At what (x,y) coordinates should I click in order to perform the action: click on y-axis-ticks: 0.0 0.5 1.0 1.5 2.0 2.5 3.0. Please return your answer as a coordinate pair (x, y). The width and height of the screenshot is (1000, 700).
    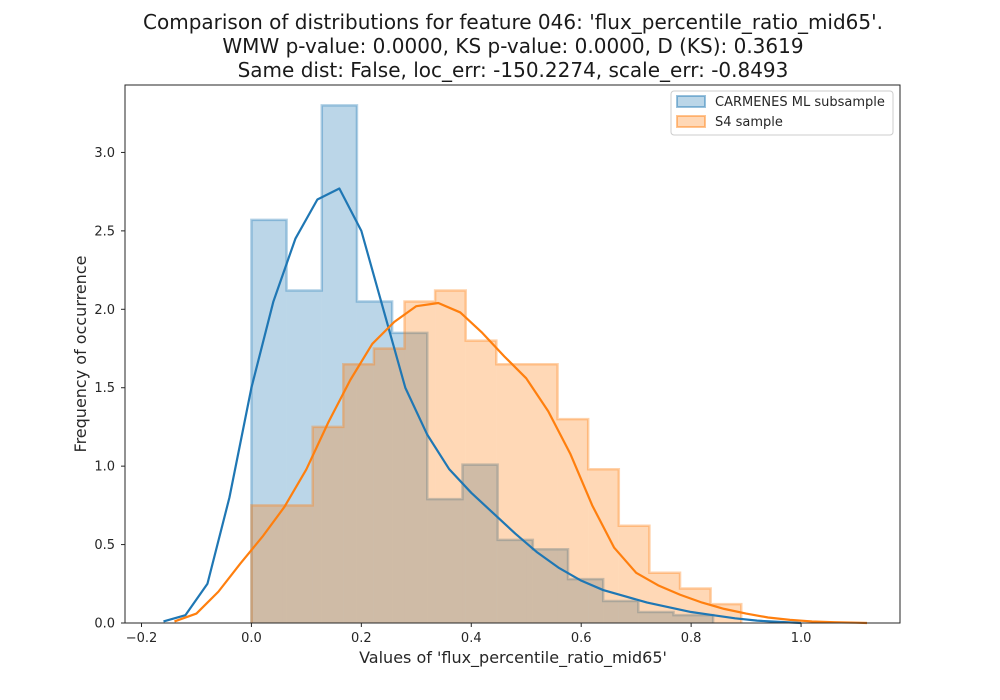
    Looking at the image, I should click on (109, 389).